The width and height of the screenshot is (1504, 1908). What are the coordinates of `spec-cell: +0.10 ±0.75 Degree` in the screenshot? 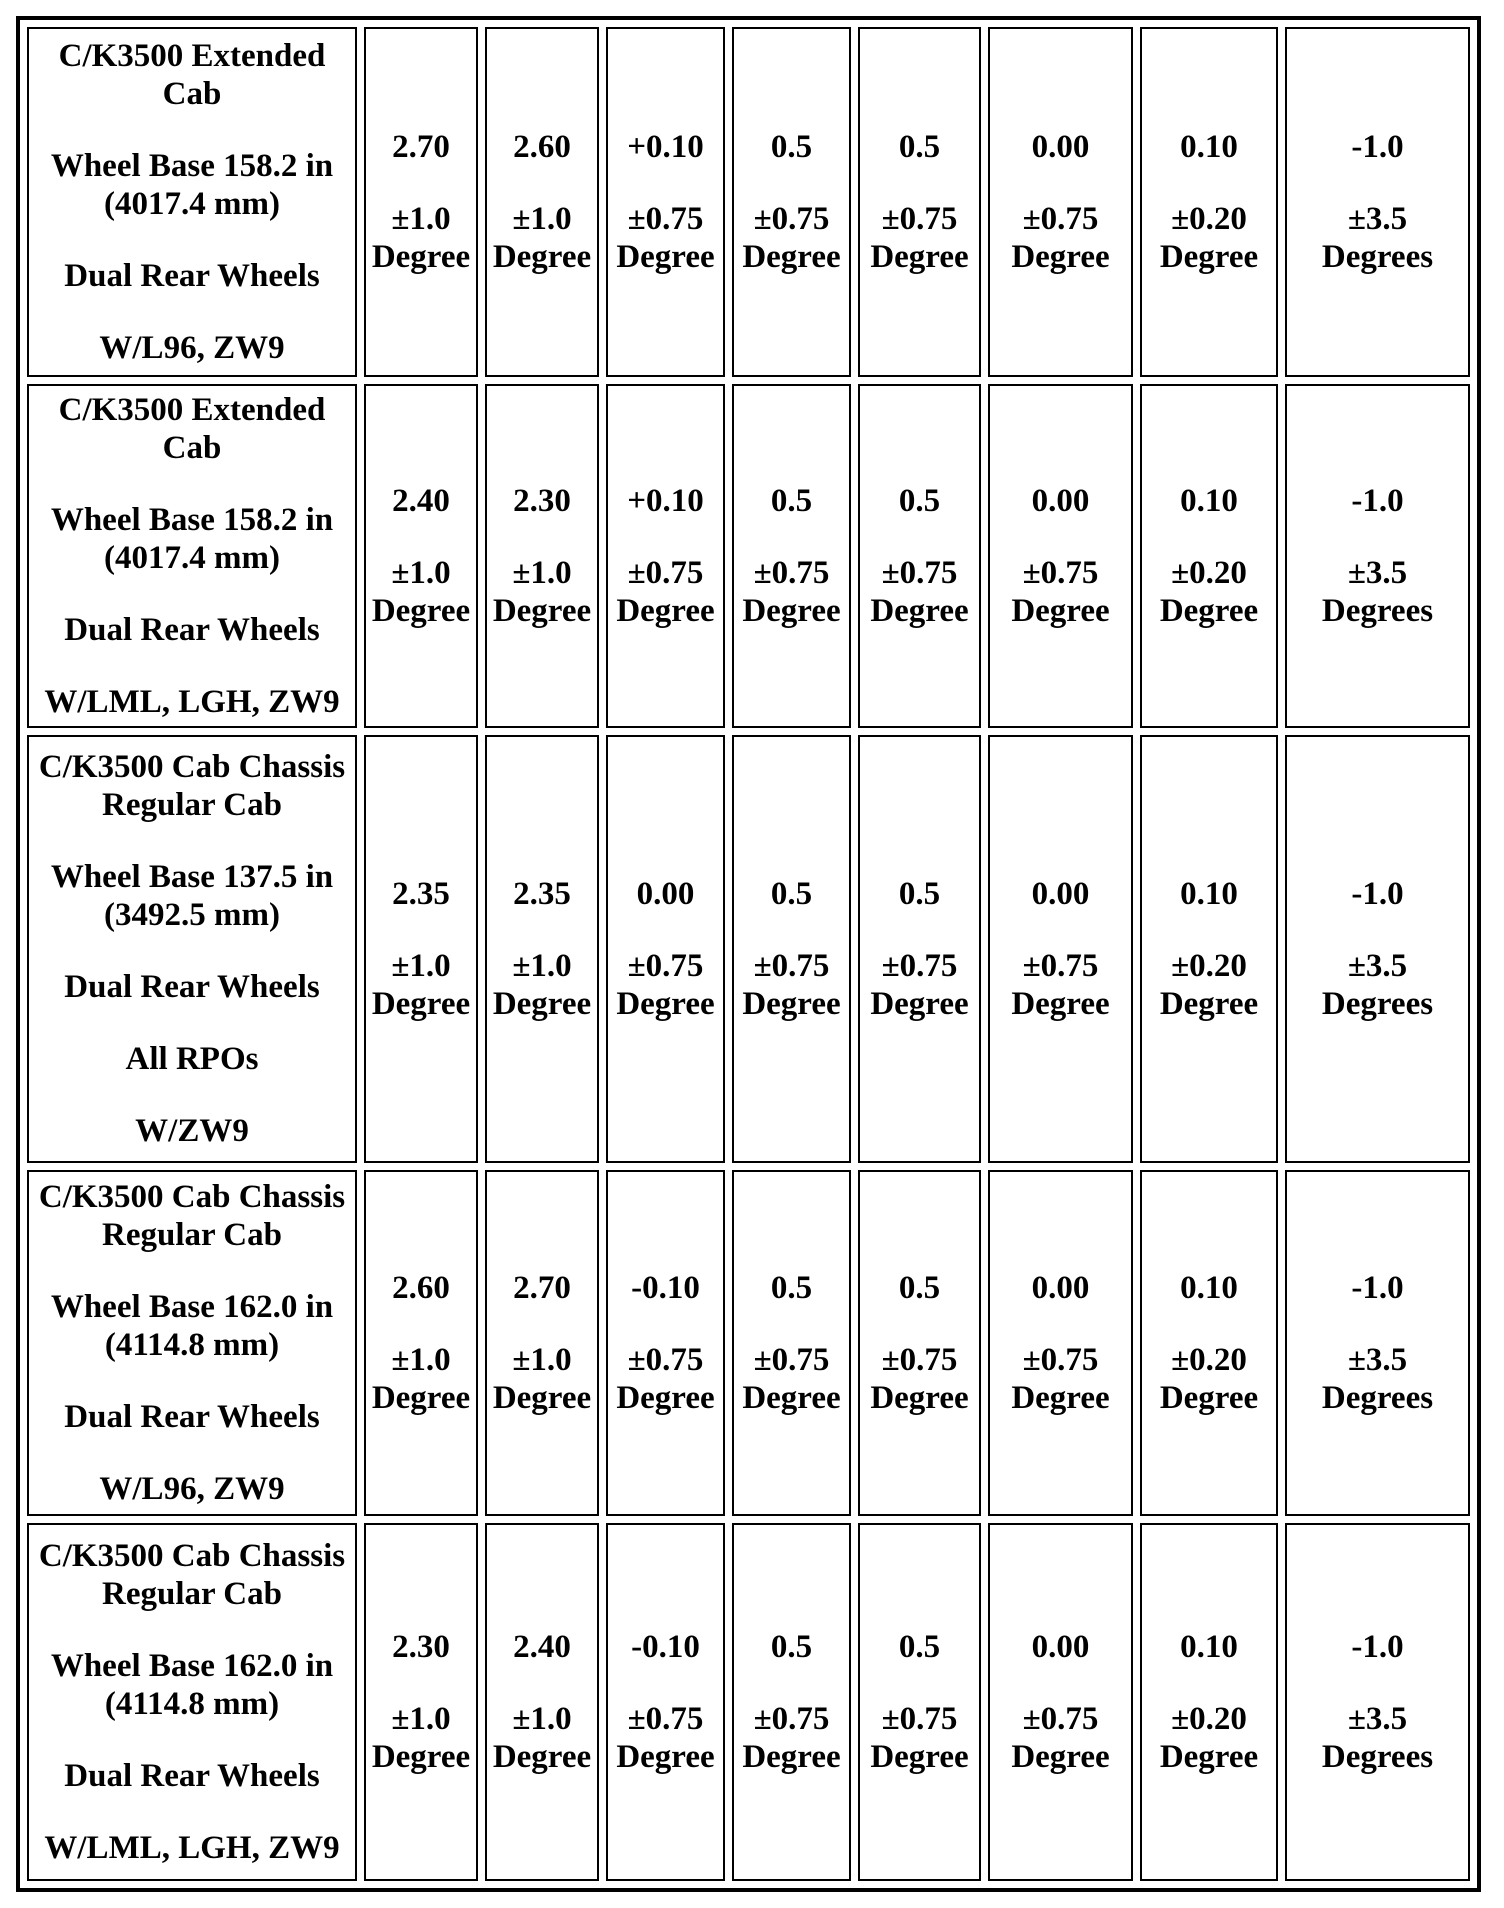 It's located at (665, 556).